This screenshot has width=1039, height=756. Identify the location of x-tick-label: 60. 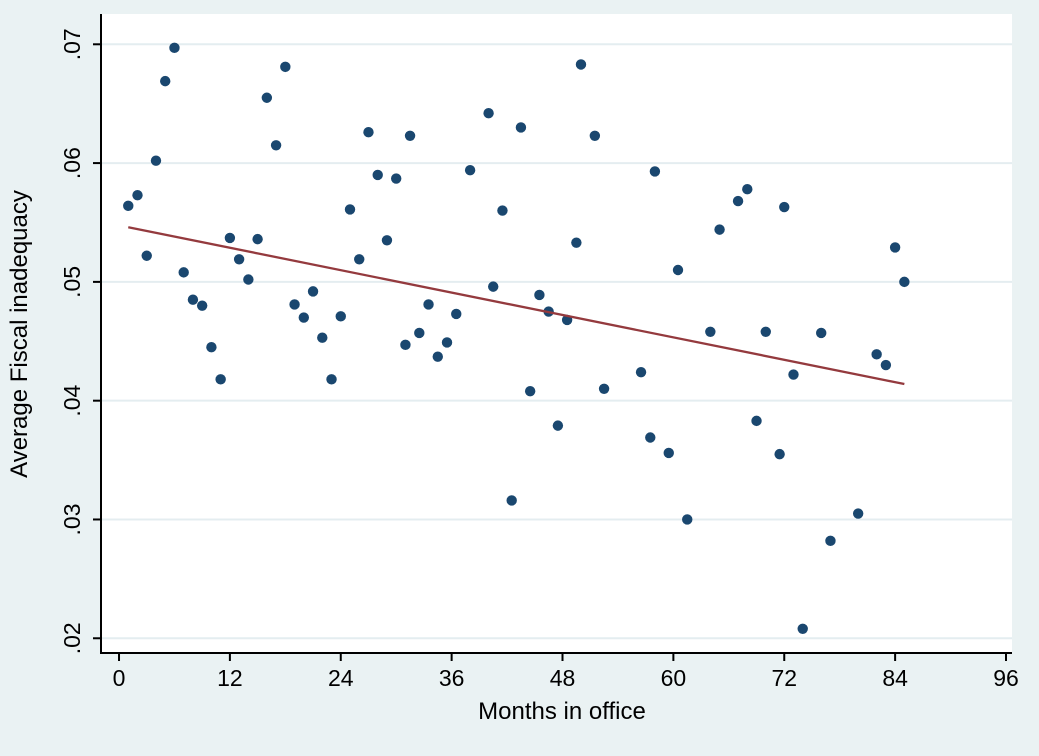
(674, 678).